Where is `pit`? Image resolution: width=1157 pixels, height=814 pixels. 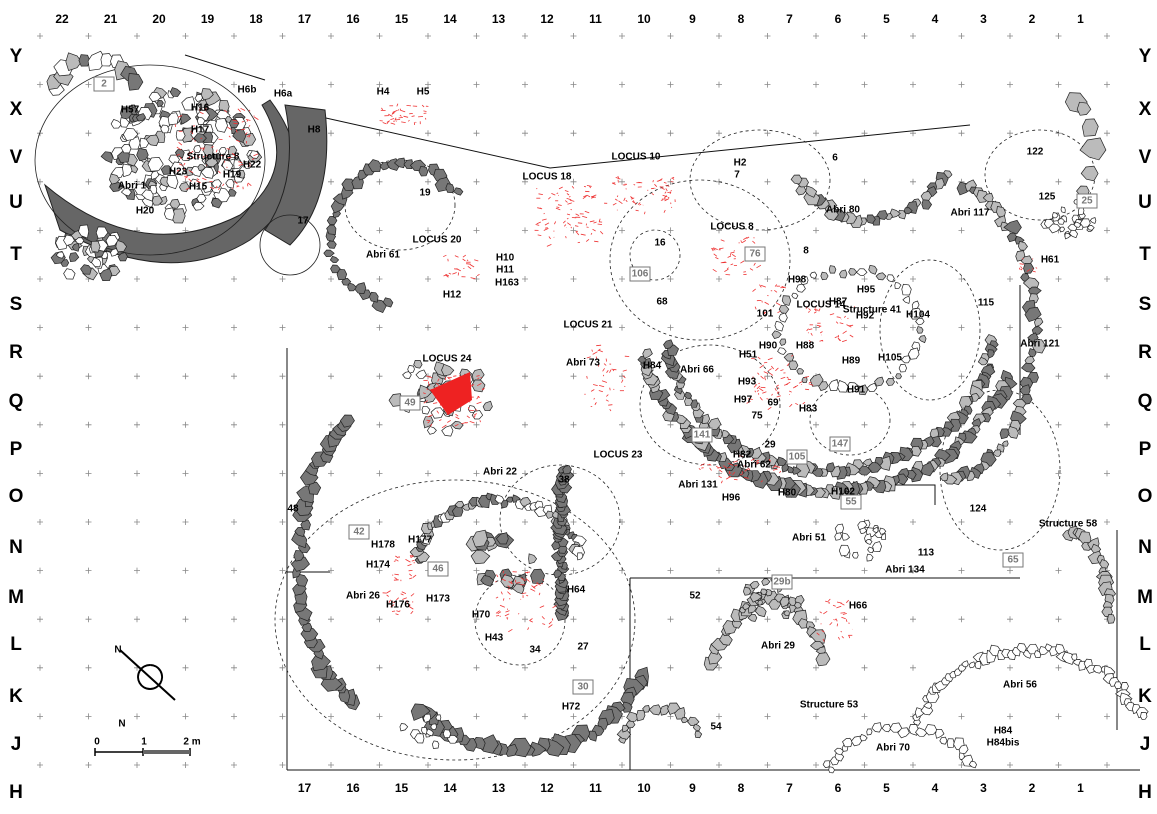
pit is located at coordinates (290, 245).